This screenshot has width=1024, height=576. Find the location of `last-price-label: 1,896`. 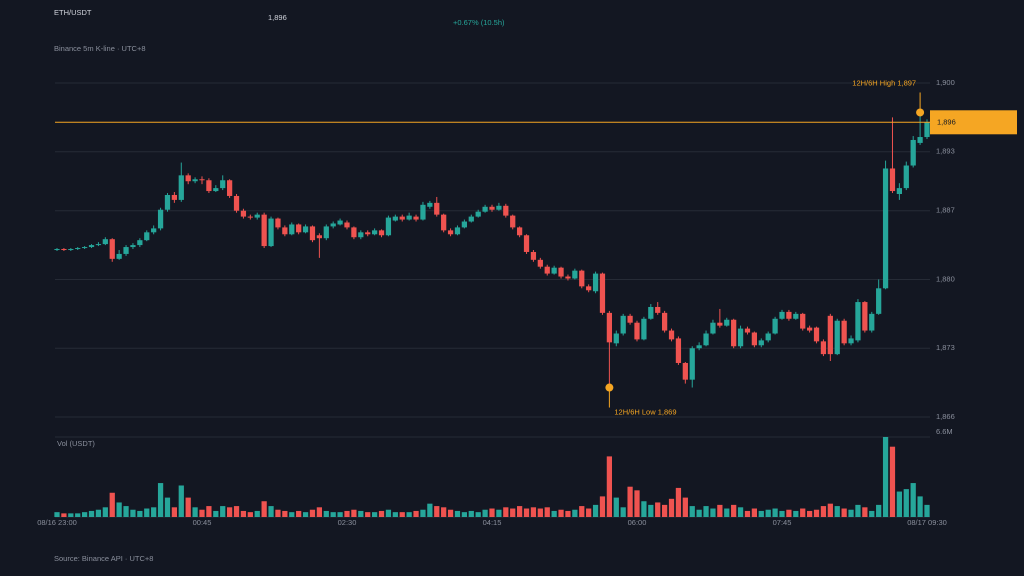

last-price-label: 1,896 is located at coordinates (946, 121).